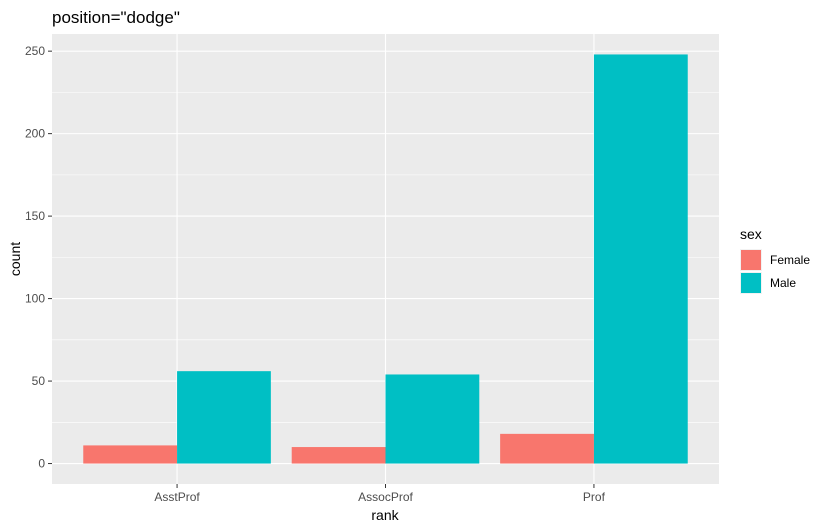 The height and width of the screenshot is (527, 818). Describe the element at coordinates (547, 448) in the screenshot. I see `bar-female-prof` at that location.